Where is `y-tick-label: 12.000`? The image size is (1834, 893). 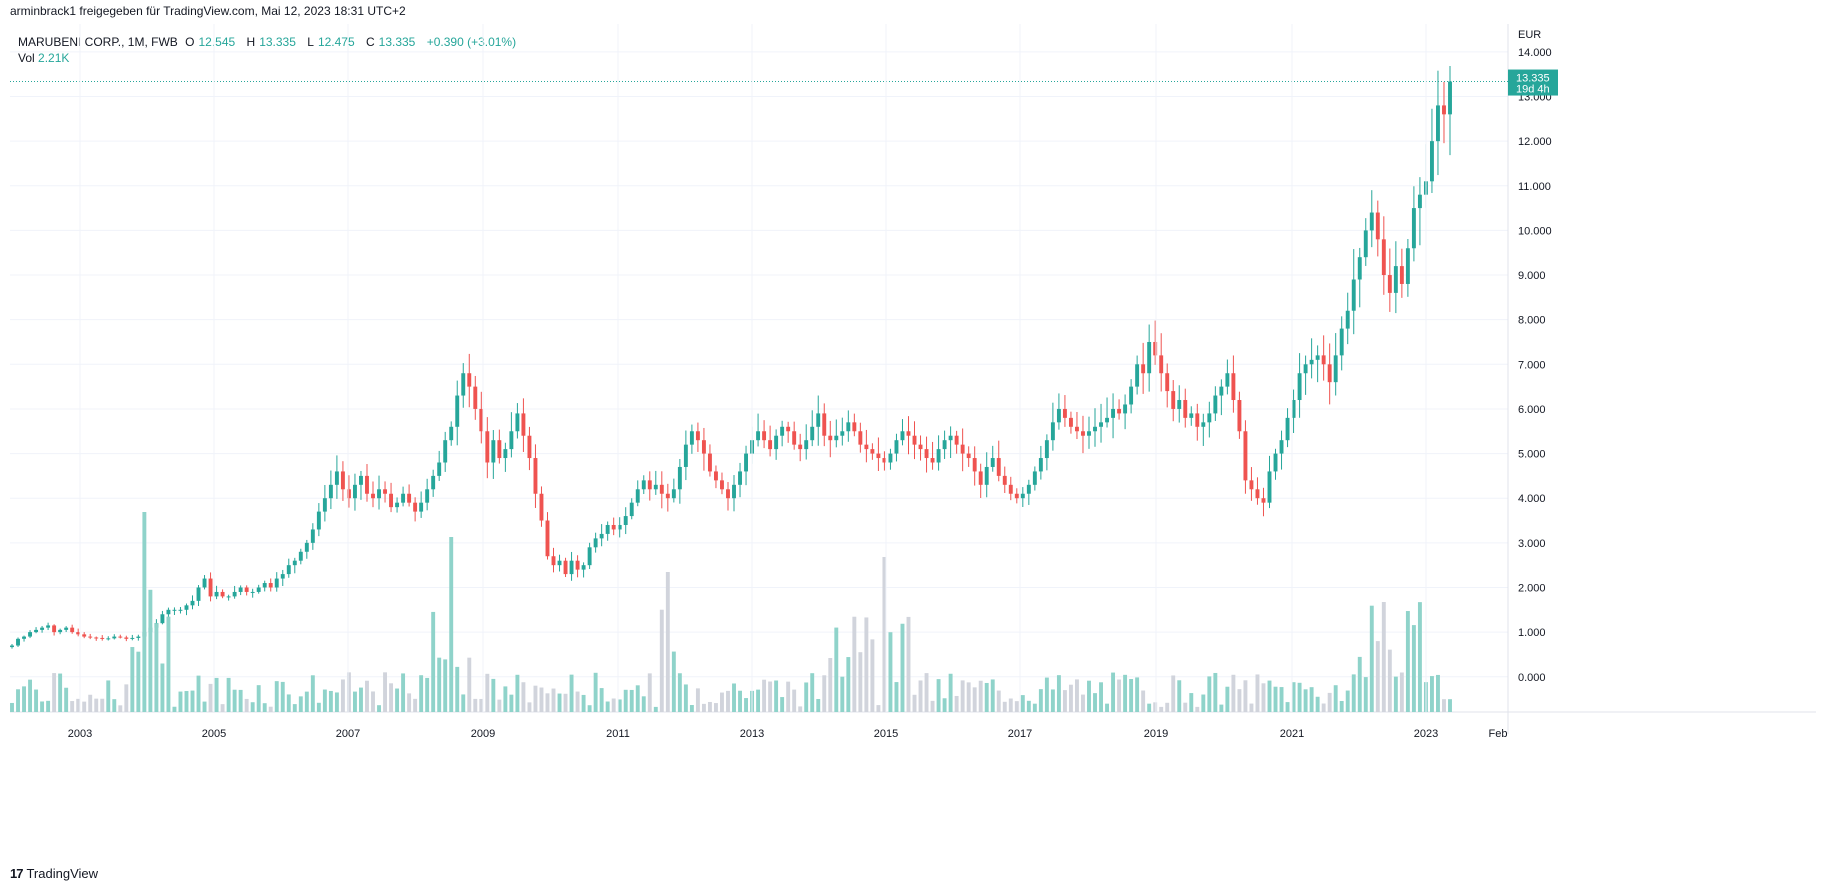 y-tick-label: 12.000 is located at coordinates (1535, 142).